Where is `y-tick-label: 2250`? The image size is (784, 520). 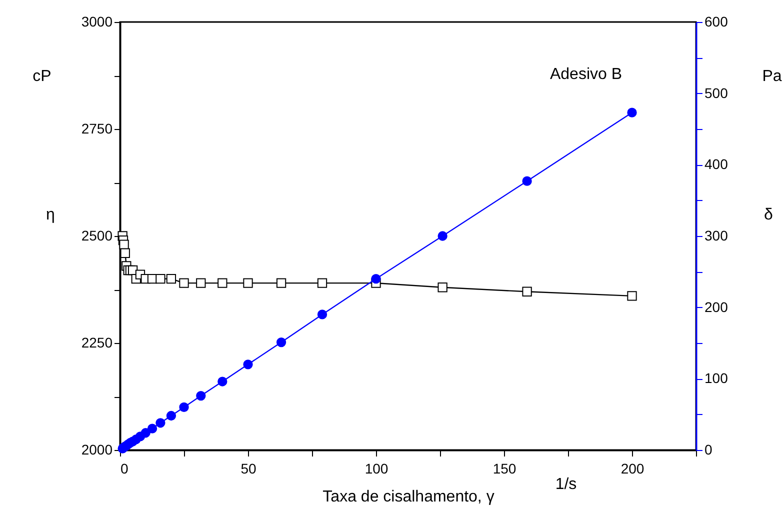 y-tick-label: 2250 is located at coordinates (97, 342).